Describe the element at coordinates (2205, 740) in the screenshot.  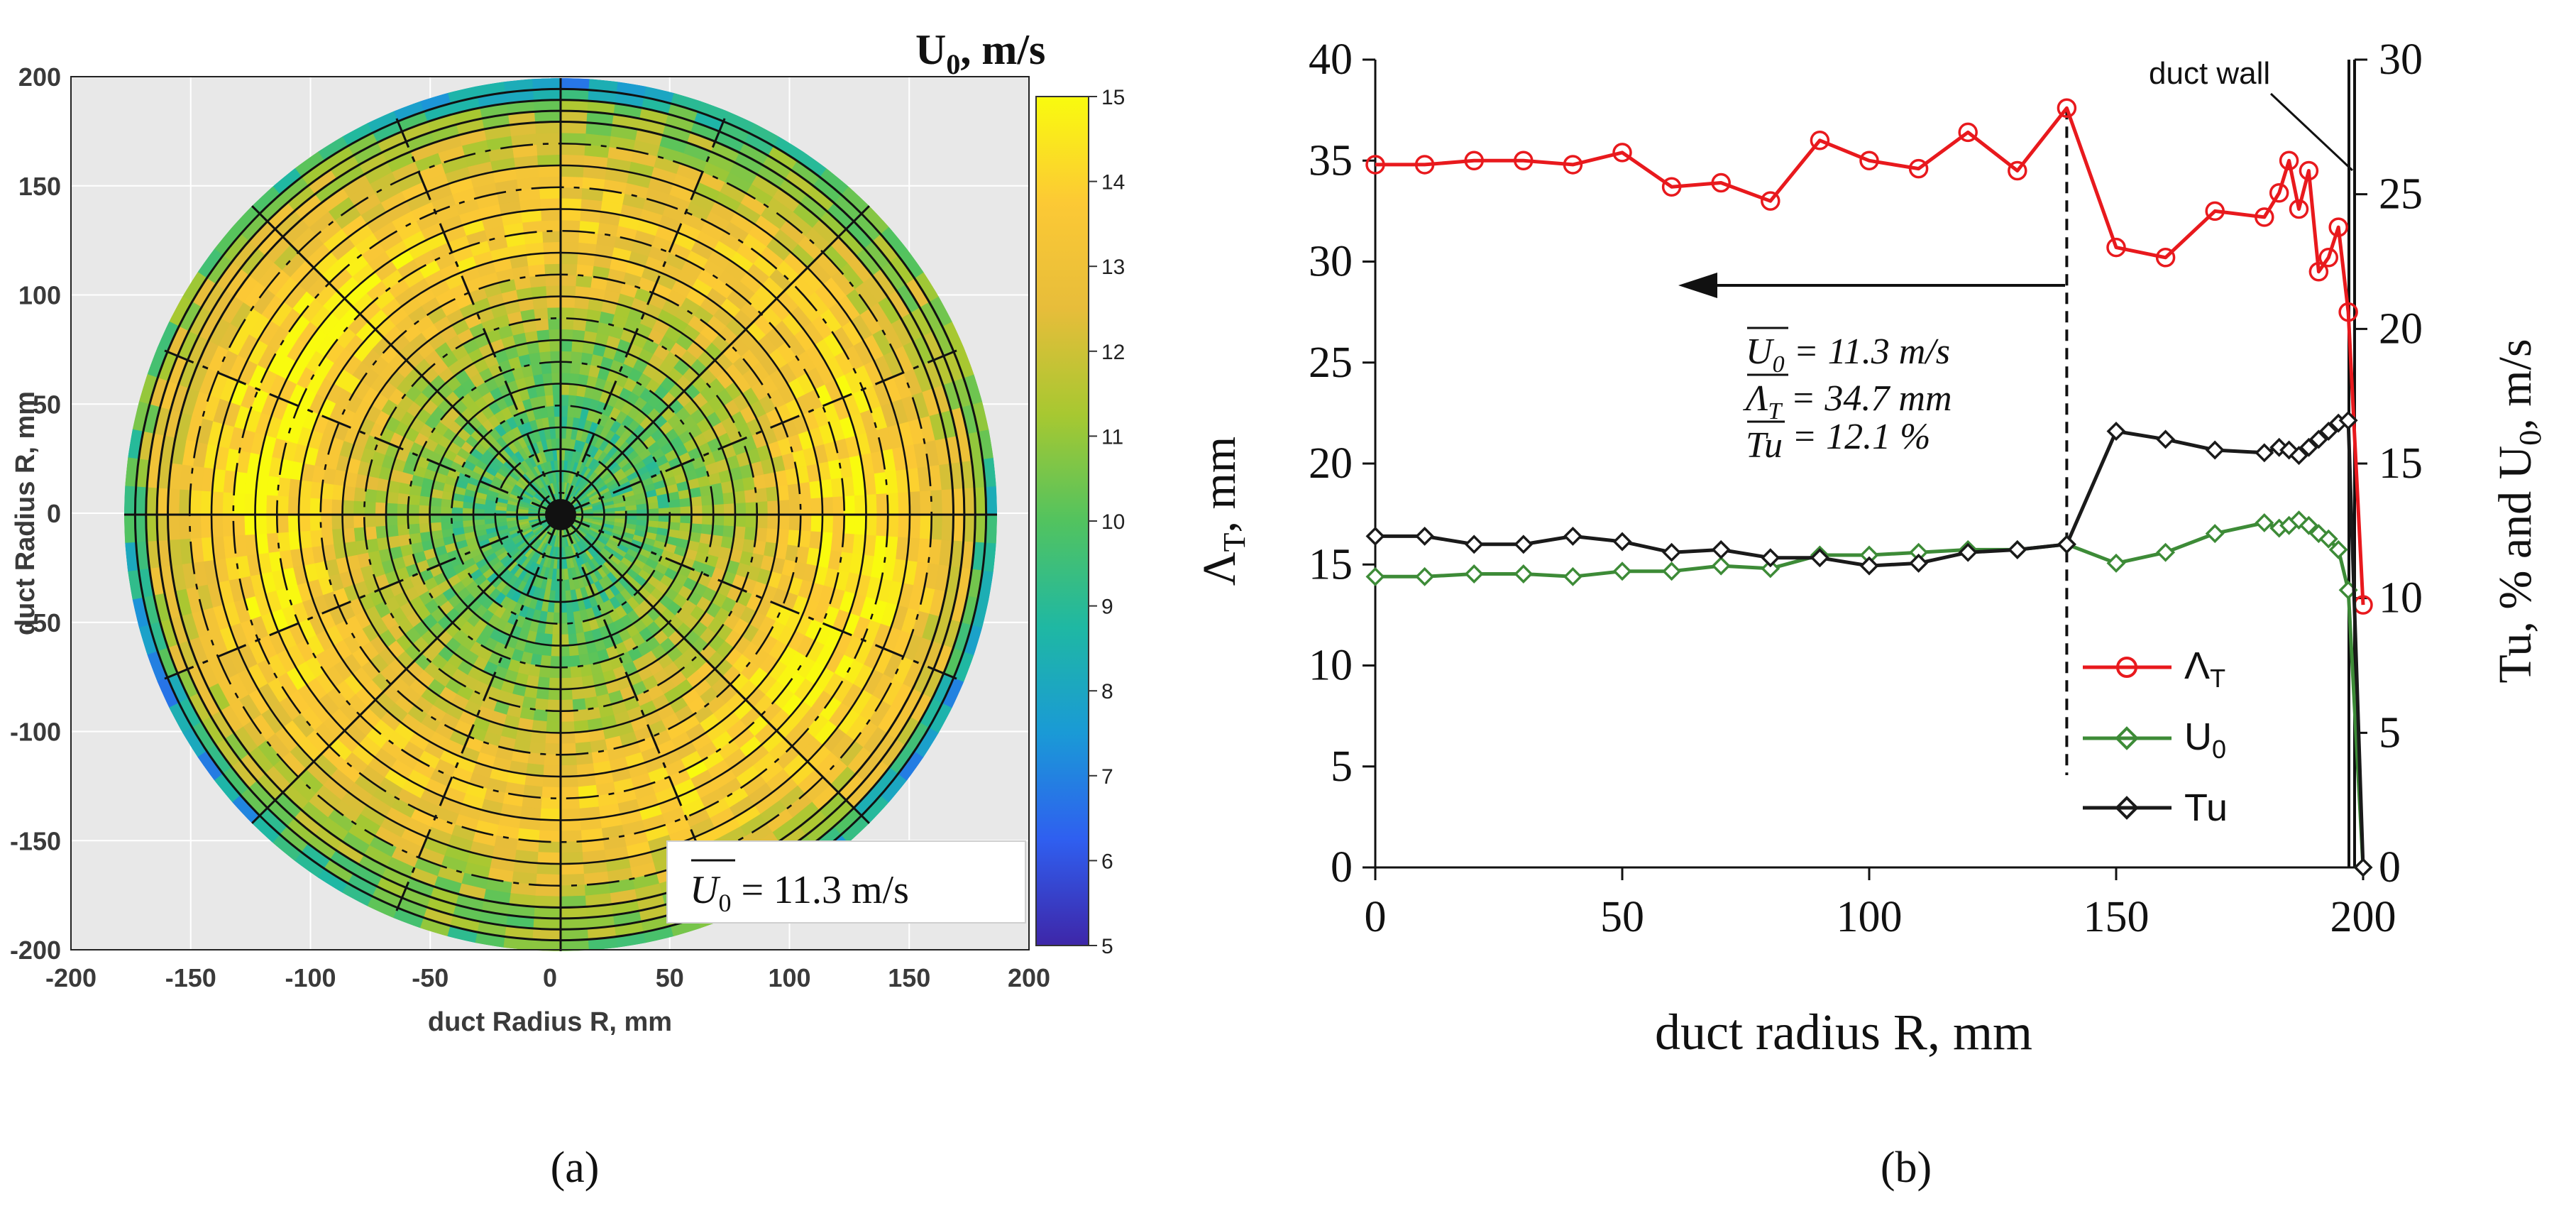
I see `legend-label-u0: U0` at that location.